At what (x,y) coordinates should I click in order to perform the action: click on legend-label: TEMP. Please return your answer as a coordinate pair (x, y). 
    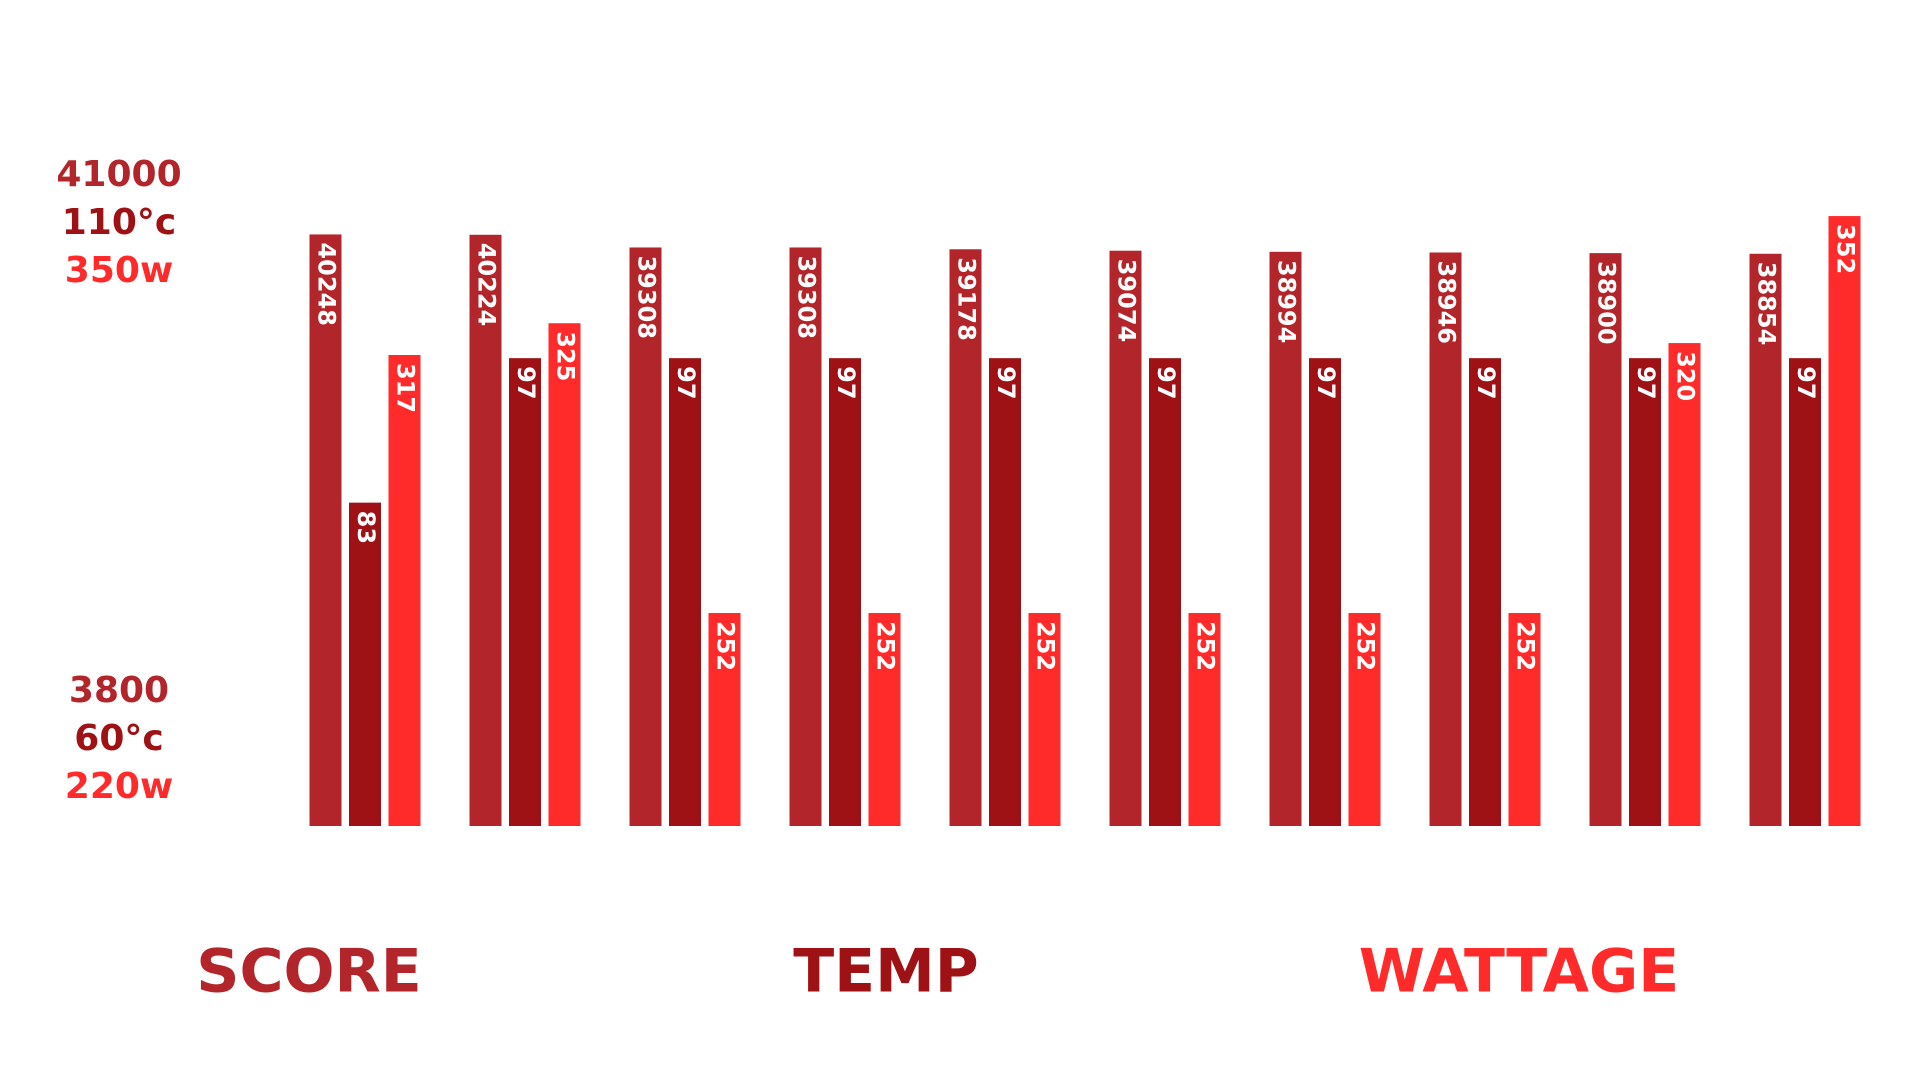
    Looking at the image, I should click on (886, 972).